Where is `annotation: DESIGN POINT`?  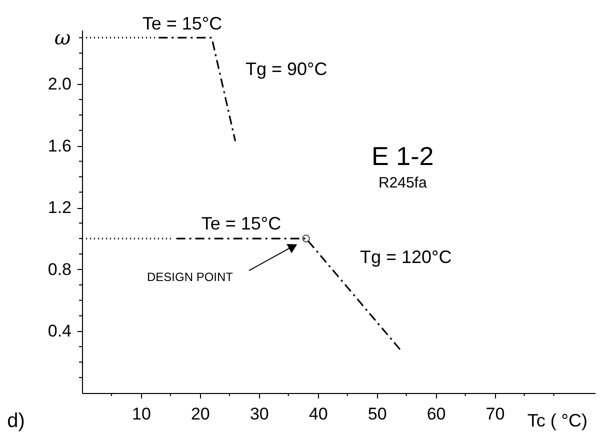
annotation: DESIGN POINT is located at coordinates (190, 277).